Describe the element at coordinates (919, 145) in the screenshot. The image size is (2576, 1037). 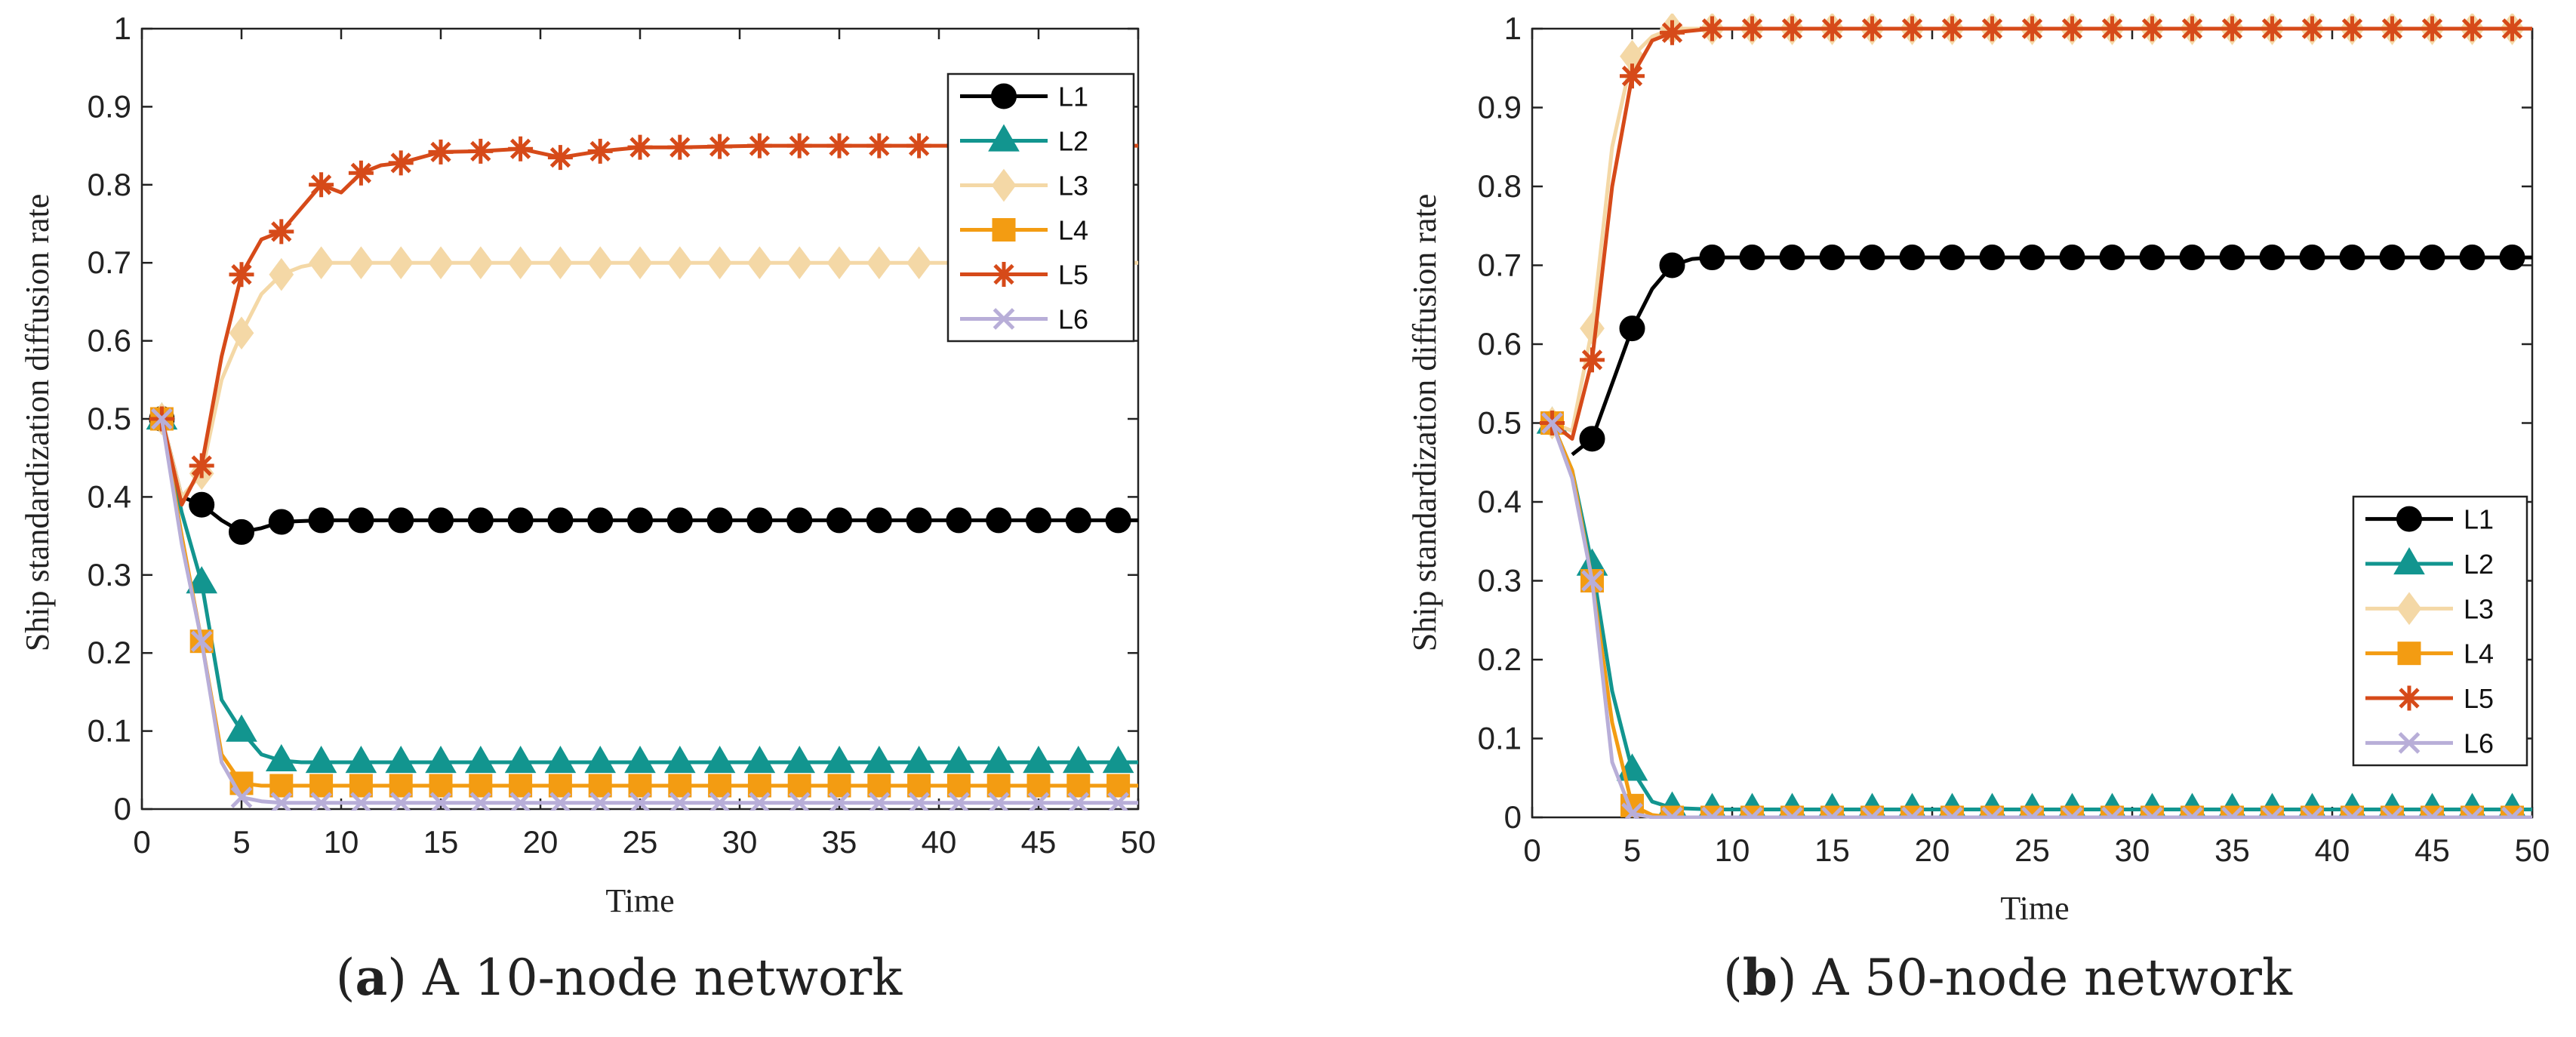
I see `marker-L5-a-t39` at that location.